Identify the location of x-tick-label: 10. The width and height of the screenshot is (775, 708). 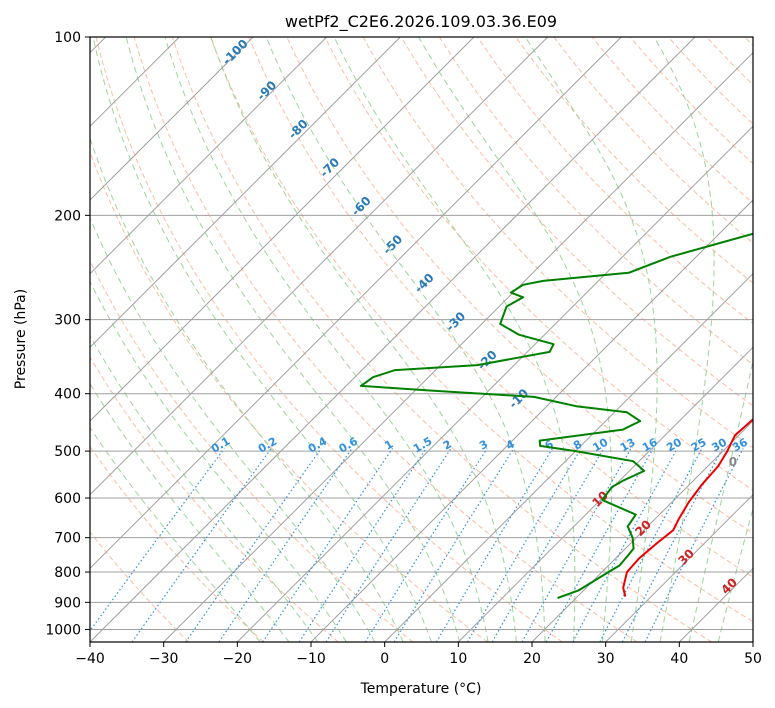
(458, 659).